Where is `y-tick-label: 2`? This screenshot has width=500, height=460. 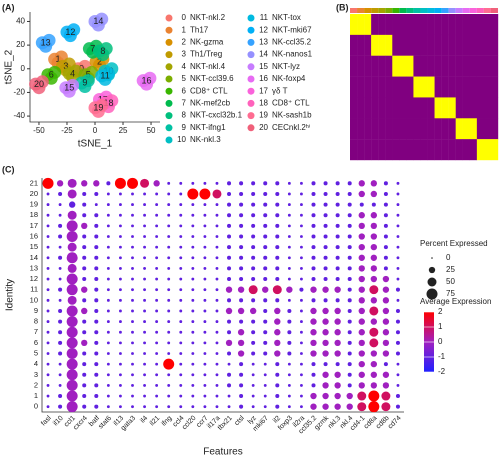 y-tick-label: 2 is located at coordinates (36, 384).